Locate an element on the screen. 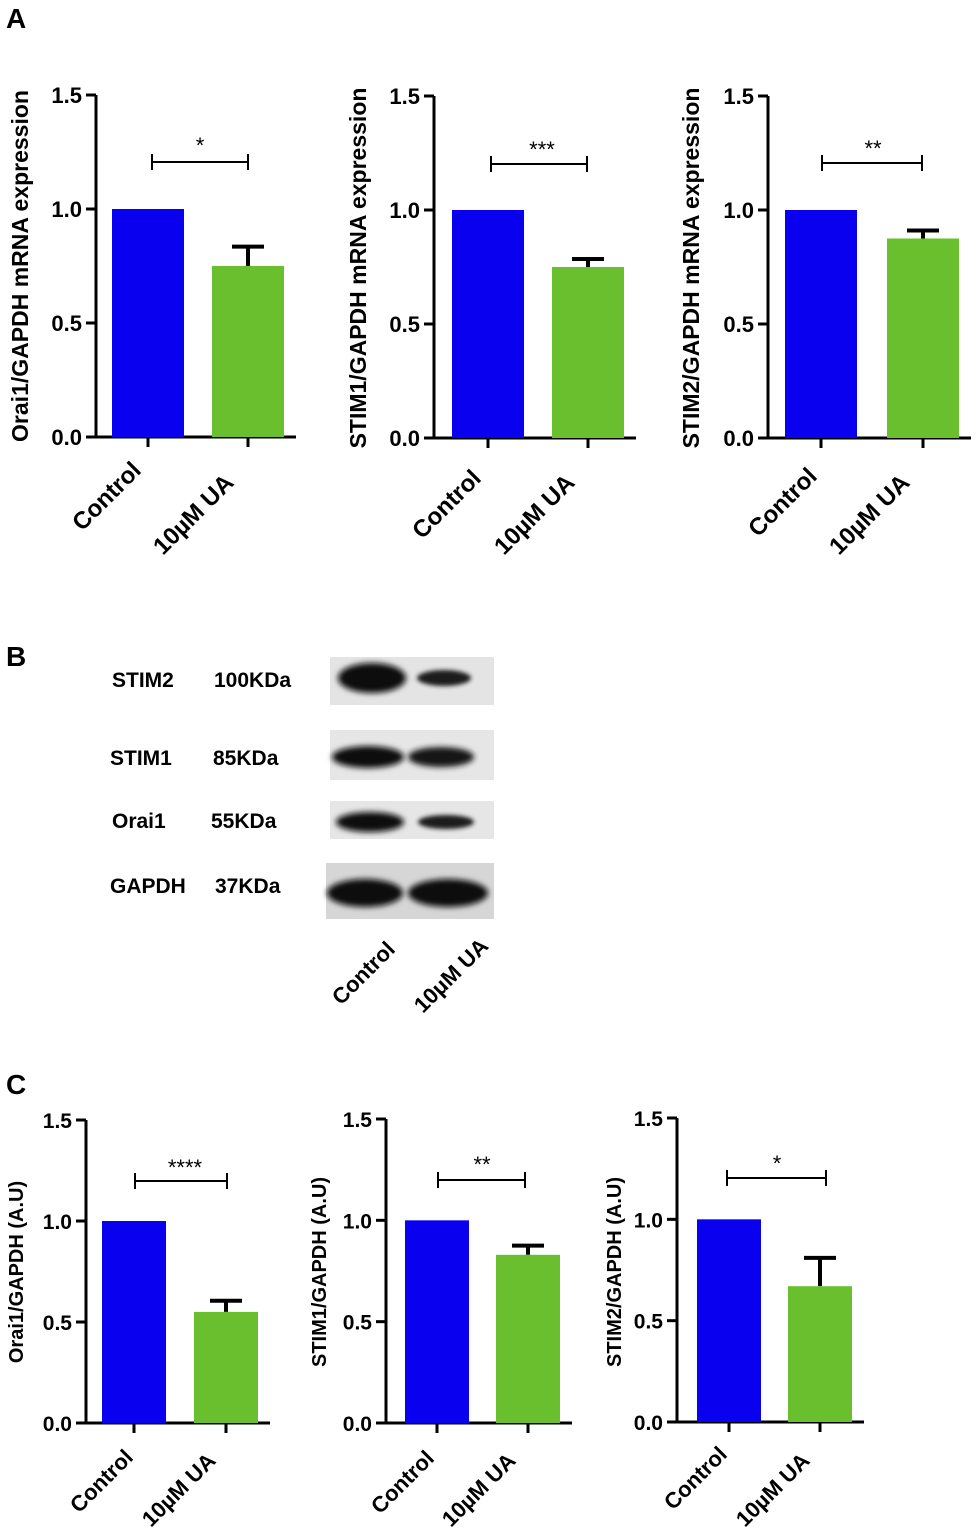  blot-size-label: 85KDa is located at coordinates (246, 758).